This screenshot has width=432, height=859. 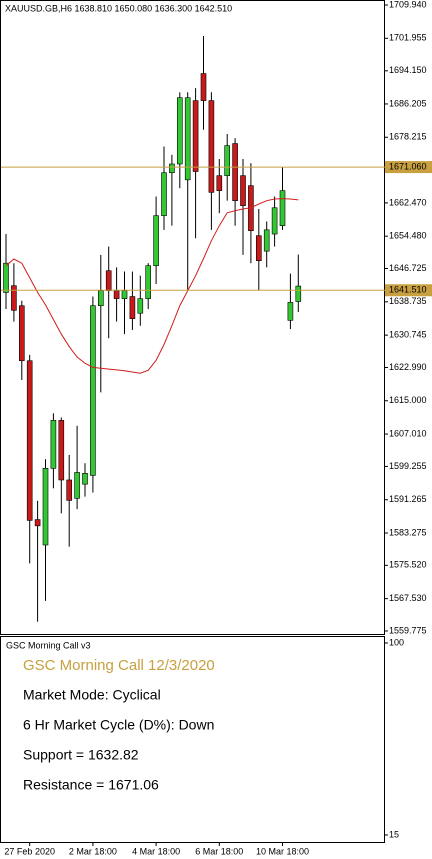 I want to click on y-tick-label: 100, so click(x=396, y=642).